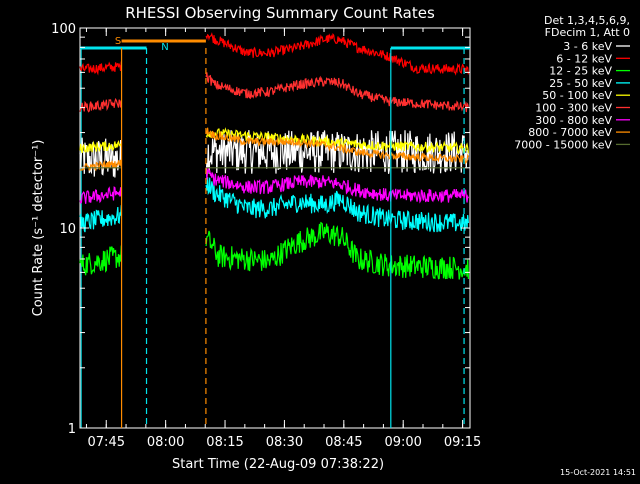 The height and width of the screenshot is (484, 640). What do you see at coordinates (580, 83) in the screenshot?
I see `legend-label: 25 - 50 keV` at bounding box center [580, 83].